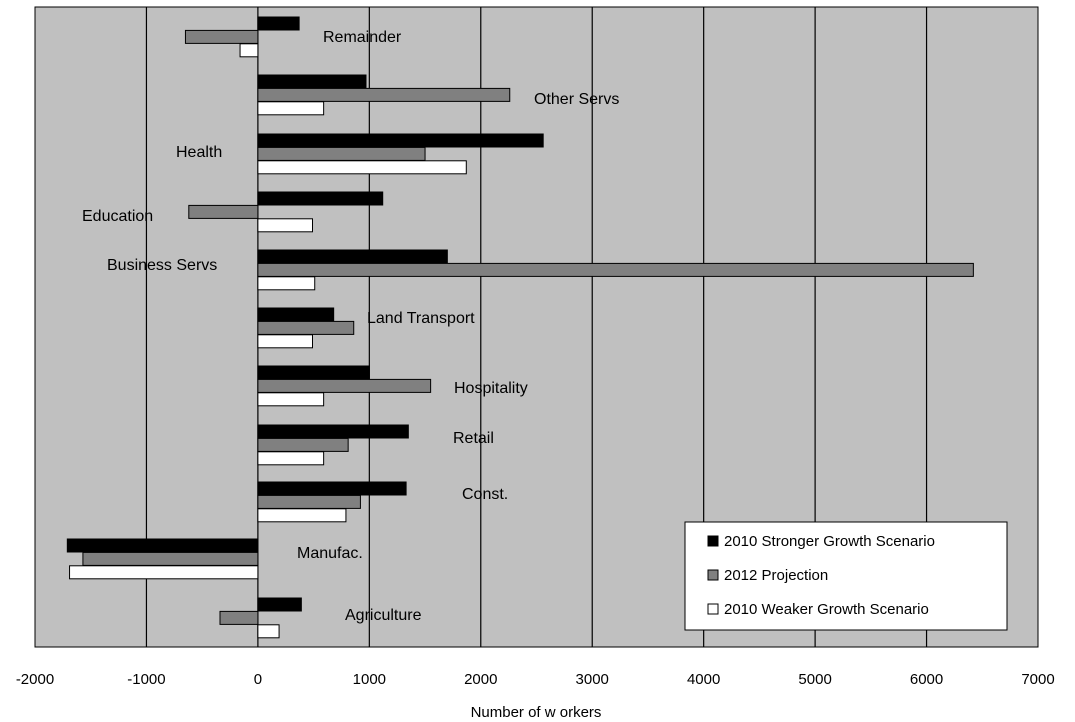  Describe the element at coordinates (491, 388) in the screenshot. I see `category-label: Hospitality` at that location.